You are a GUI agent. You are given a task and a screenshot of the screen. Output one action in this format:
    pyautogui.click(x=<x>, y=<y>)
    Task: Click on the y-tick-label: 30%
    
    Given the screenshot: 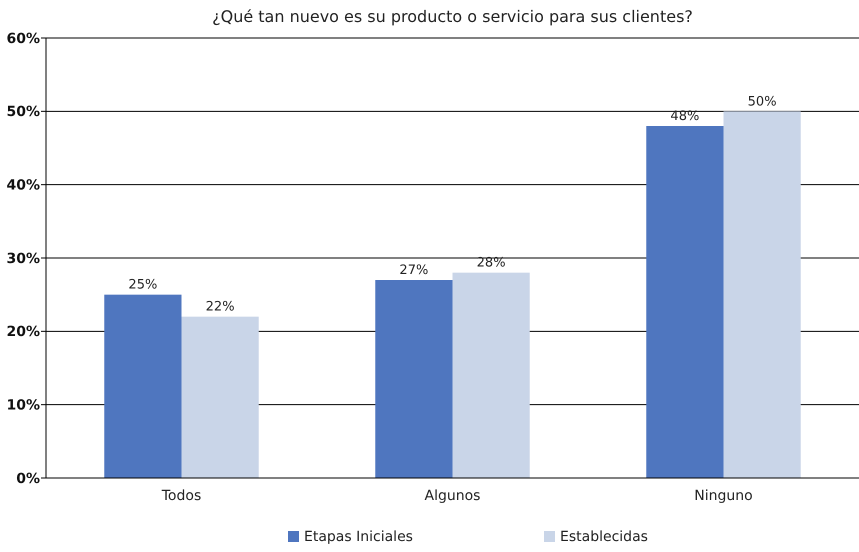 What is the action you would take?
    pyautogui.click(x=23, y=258)
    